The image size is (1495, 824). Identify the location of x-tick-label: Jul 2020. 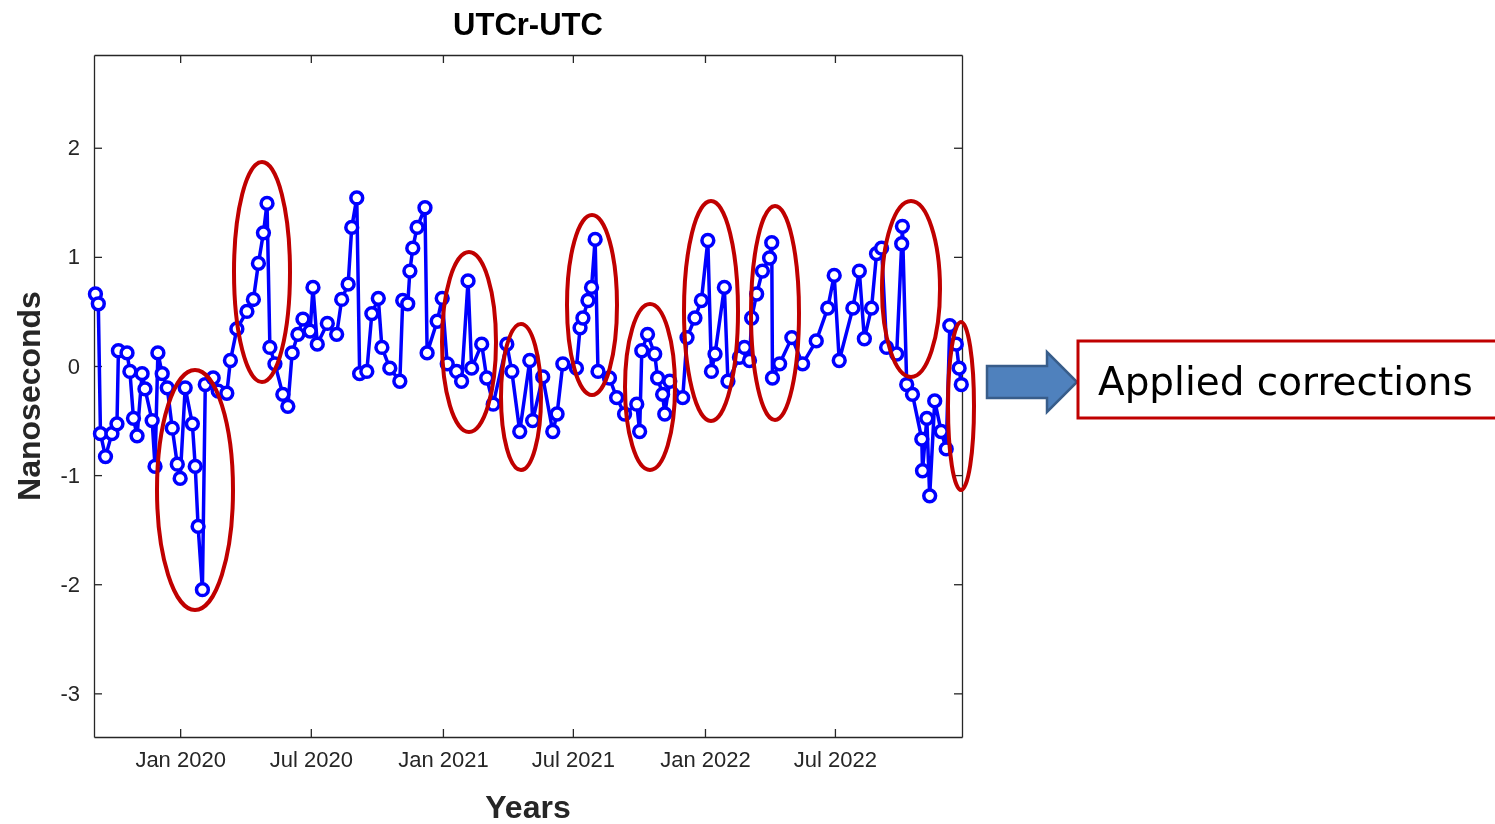
(311, 759).